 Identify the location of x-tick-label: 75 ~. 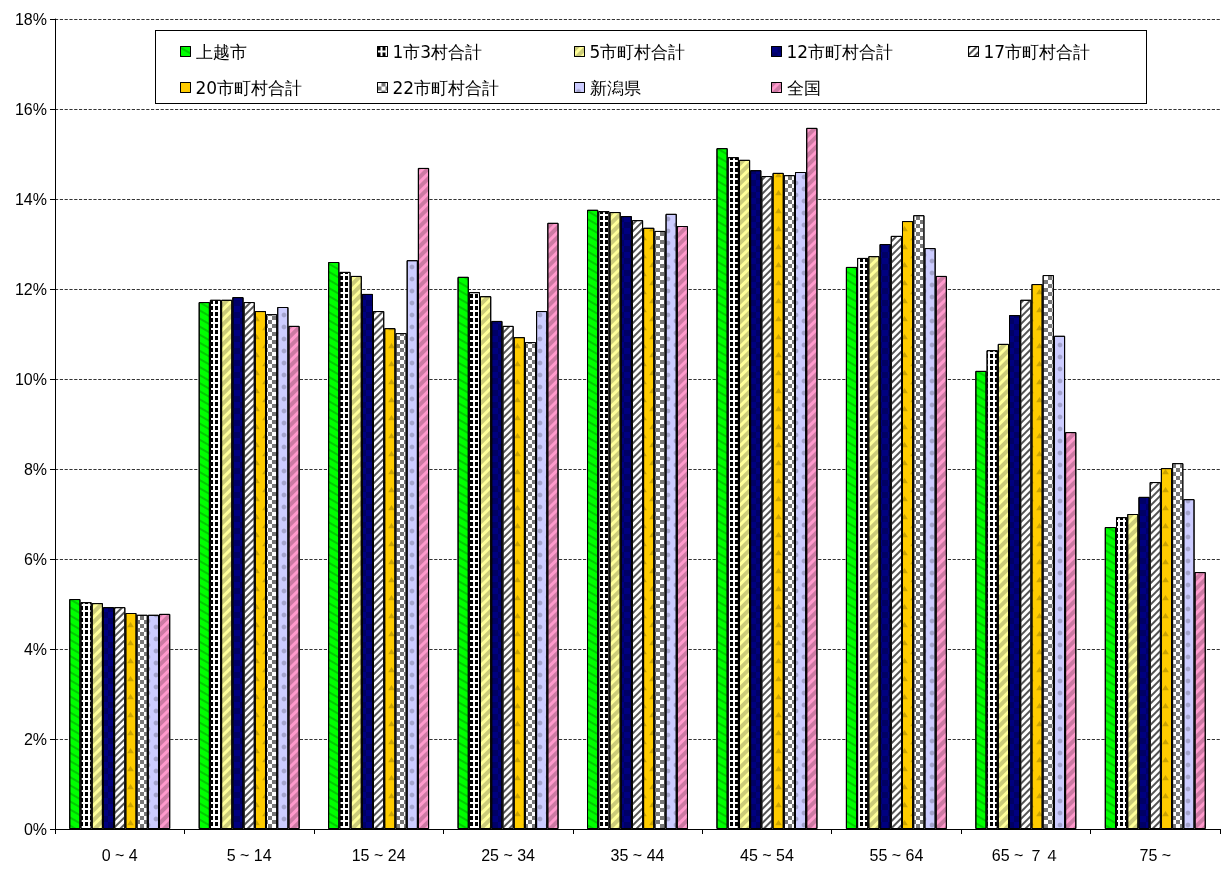
(1155, 855).